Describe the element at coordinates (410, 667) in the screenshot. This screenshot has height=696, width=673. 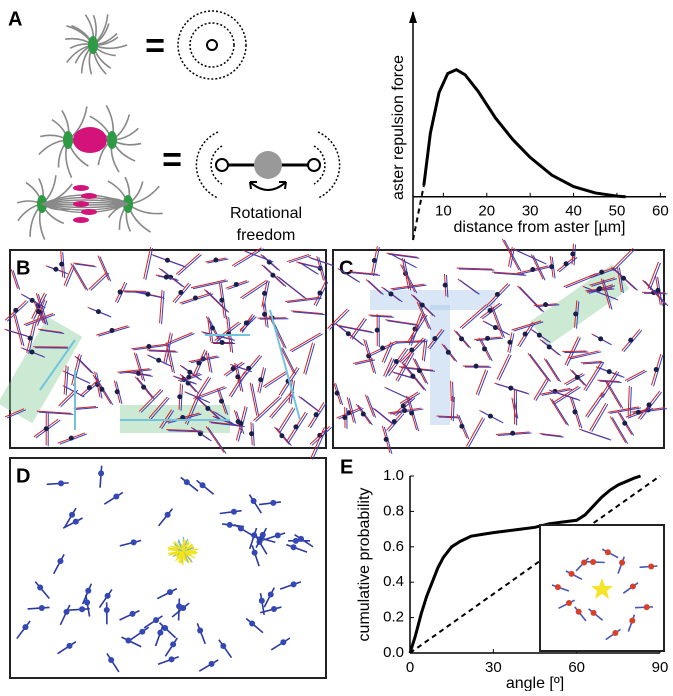
I see `x-tick-label: 0` at that location.